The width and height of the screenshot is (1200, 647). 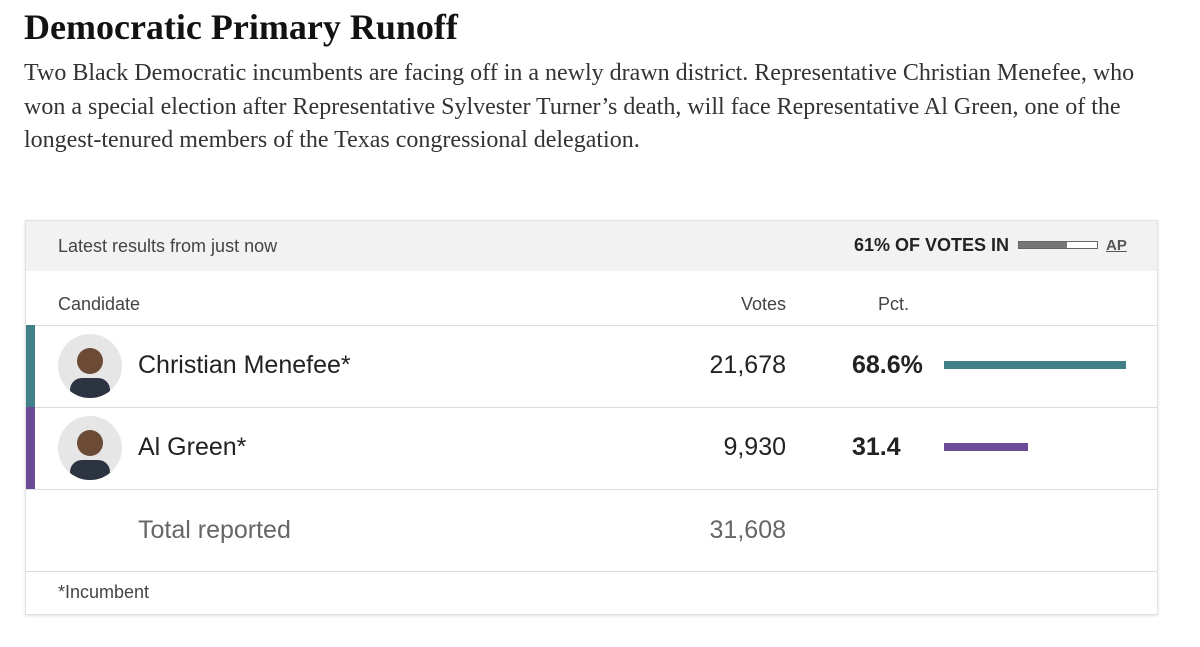 What do you see at coordinates (244, 365) in the screenshot?
I see `candidate-name: Christian Menefee*` at bounding box center [244, 365].